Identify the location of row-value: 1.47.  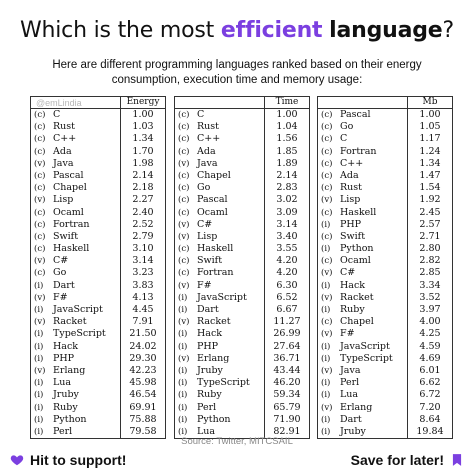
(429, 176).